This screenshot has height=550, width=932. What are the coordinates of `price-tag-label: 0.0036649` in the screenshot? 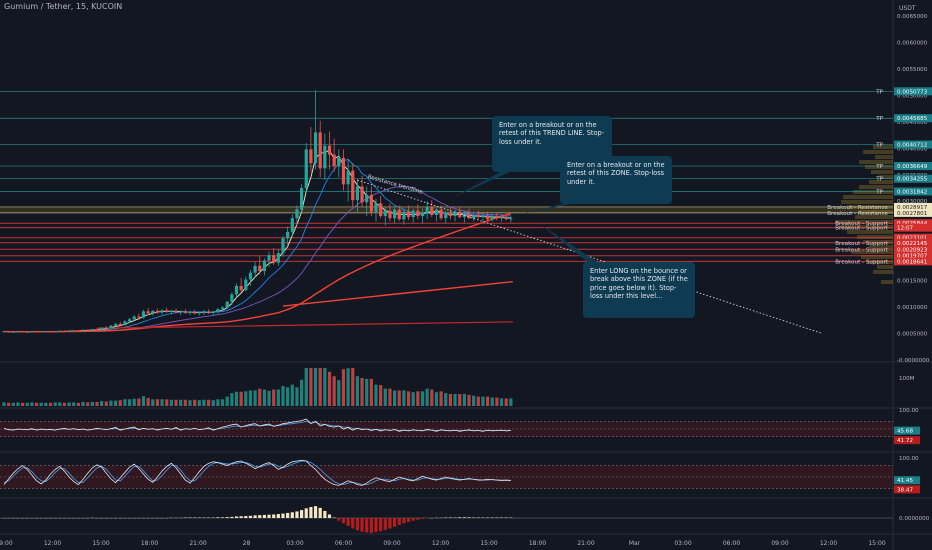 It's located at (912, 167).